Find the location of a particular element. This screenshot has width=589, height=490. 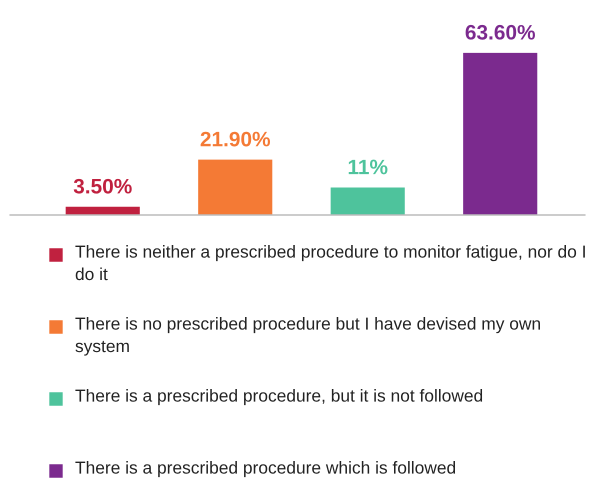

data-label: 21.90% is located at coordinates (235, 139).